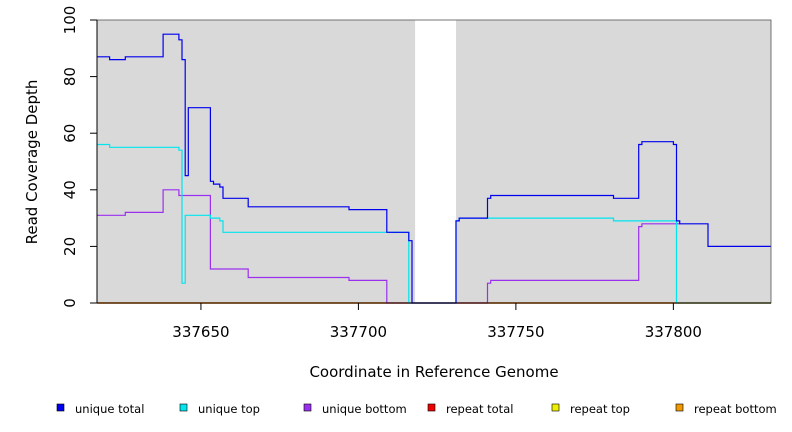 Image resolution: width=792 pixels, height=432 pixels. Describe the element at coordinates (70, 189) in the screenshot. I see `y-tick-label: 40` at that location.